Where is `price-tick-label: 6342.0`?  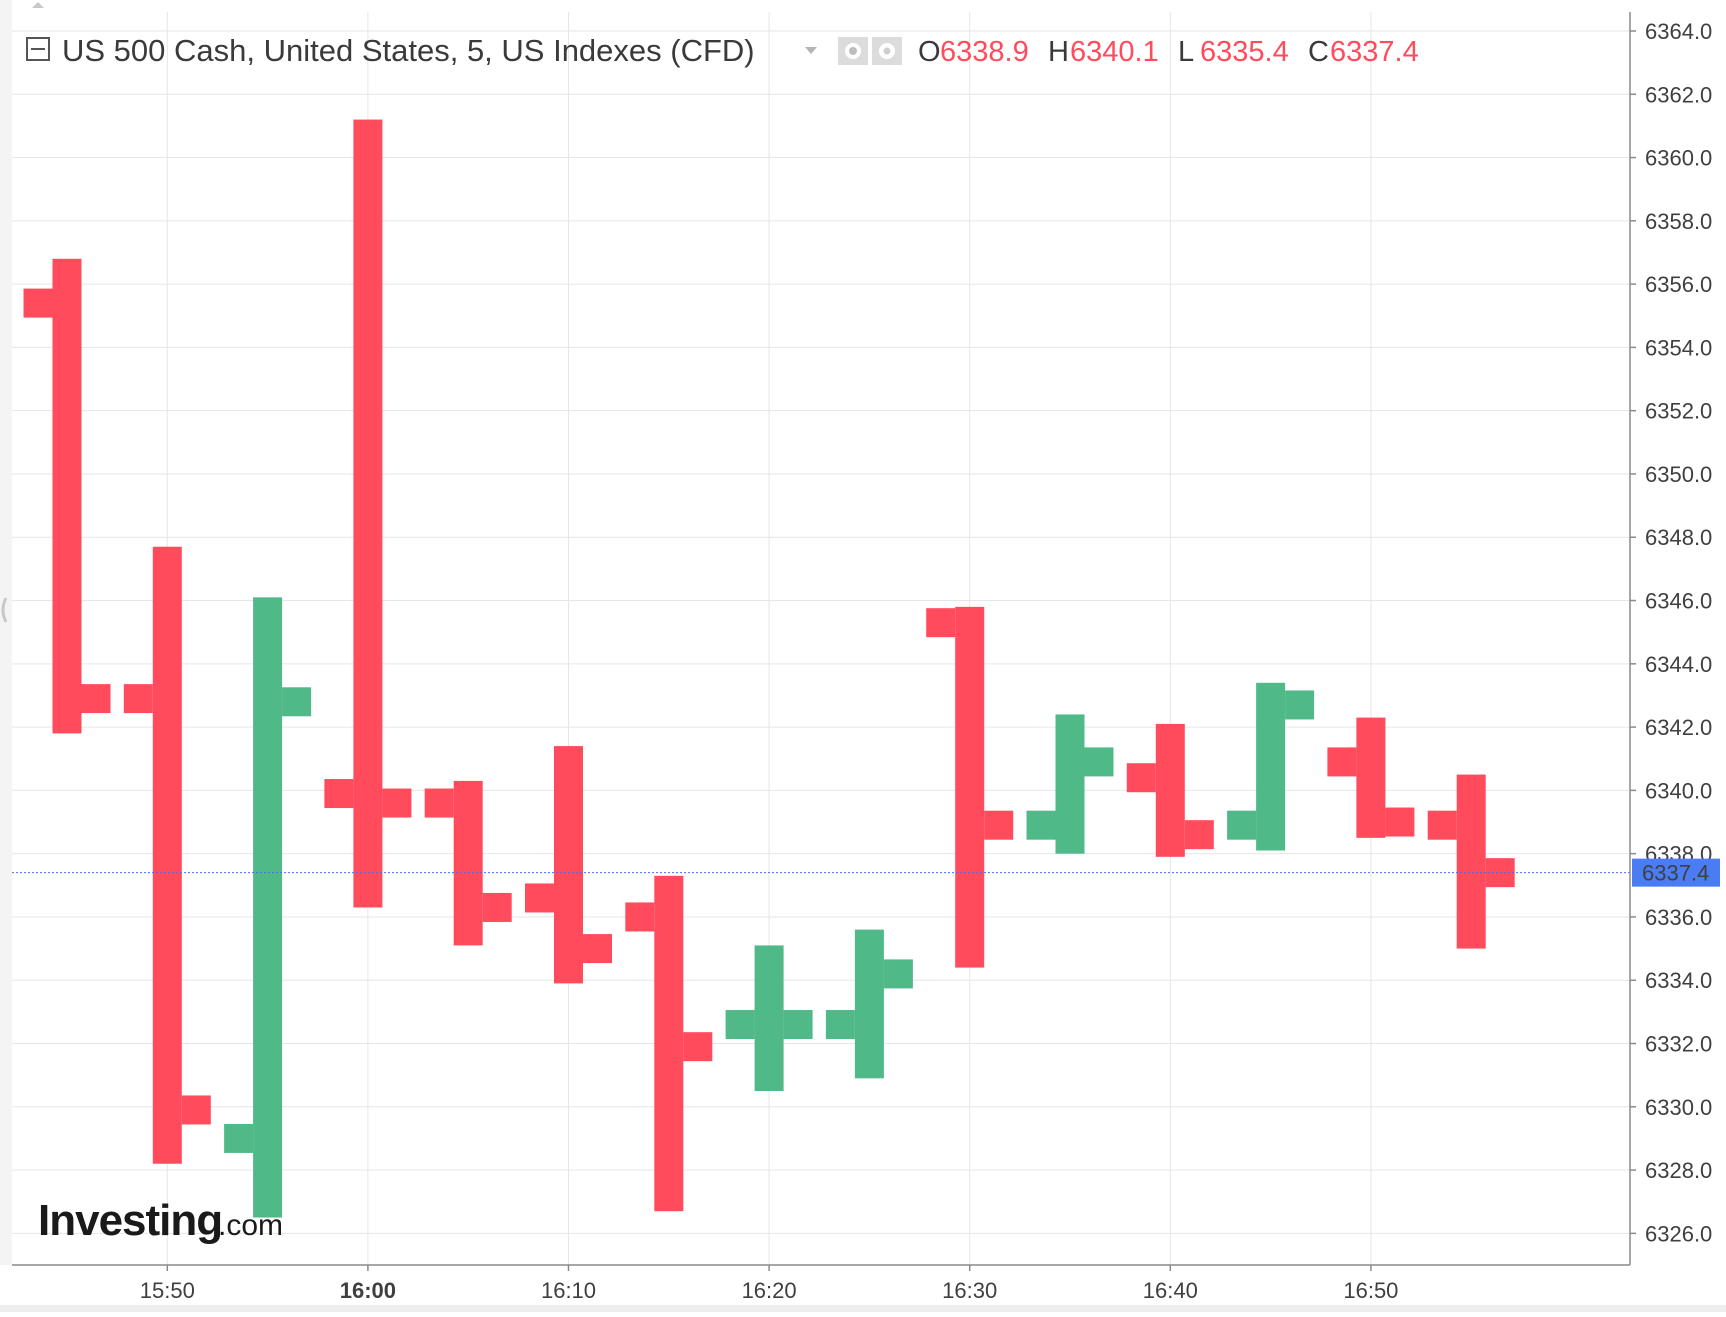
price-tick-label: 6342.0 is located at coordinates (1678, 727).